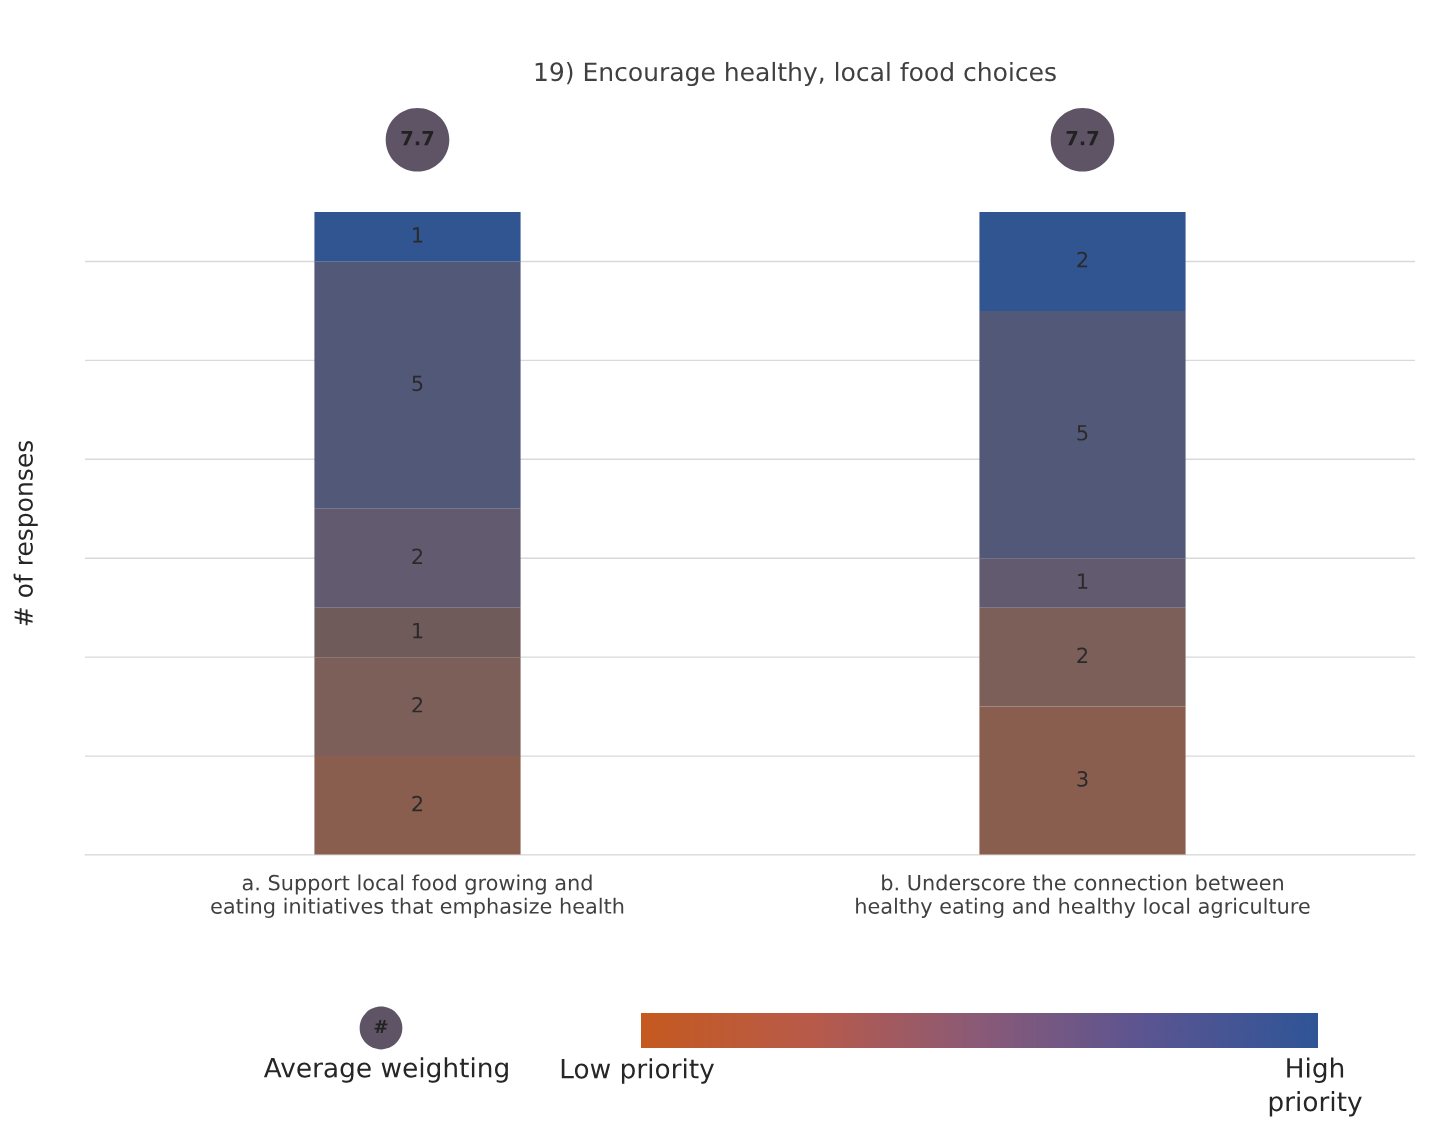 The width and height of the screenshot is (1447, 1132). I want to click on data-label: 3, so click(1082, 779).